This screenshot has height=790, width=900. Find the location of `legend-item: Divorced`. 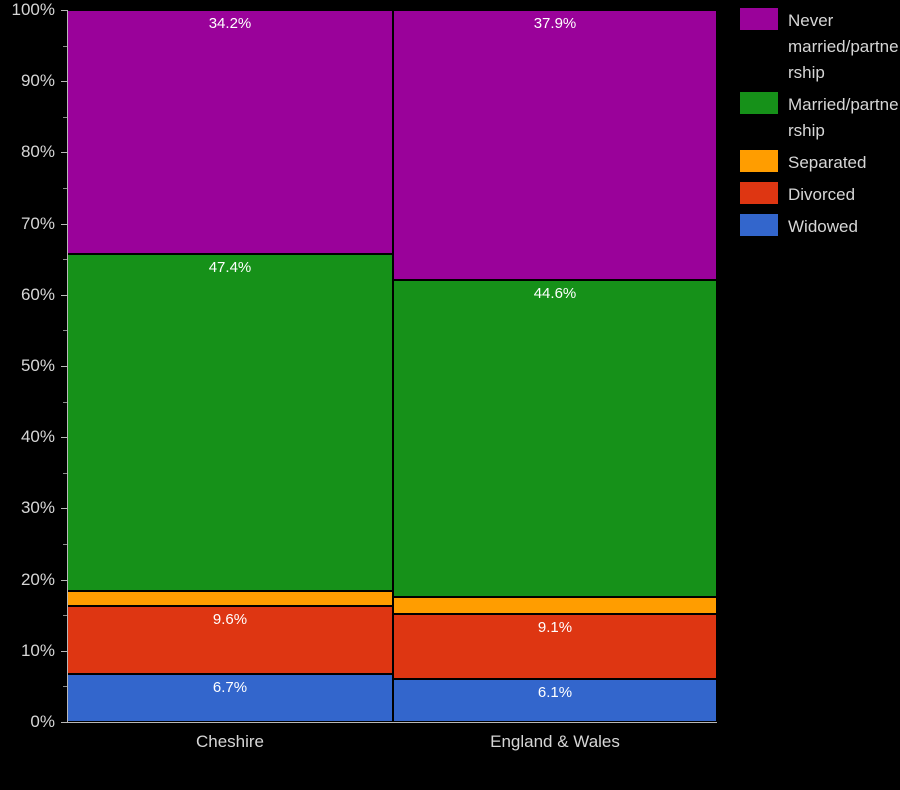

legend-item: Divorced is located at coordinates (820, 195).